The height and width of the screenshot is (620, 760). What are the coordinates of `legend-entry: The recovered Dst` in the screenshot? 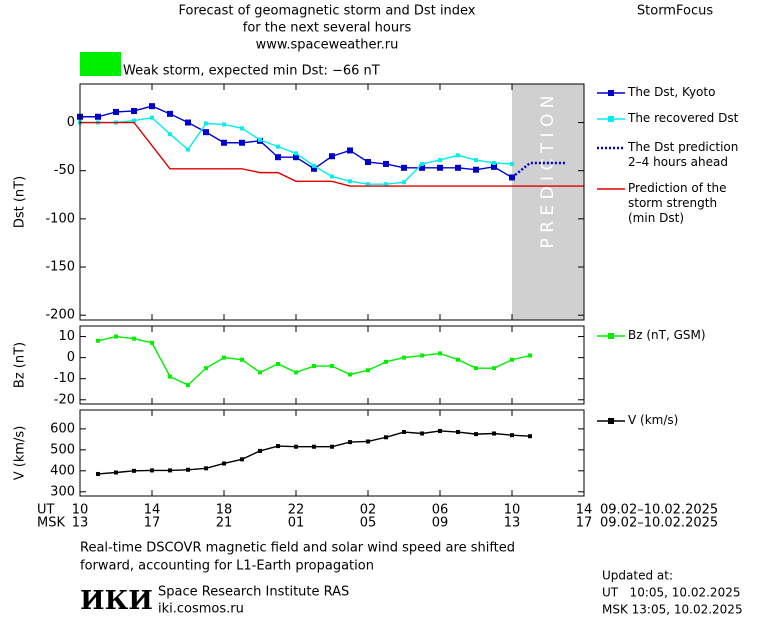 It's located at (683, 118).